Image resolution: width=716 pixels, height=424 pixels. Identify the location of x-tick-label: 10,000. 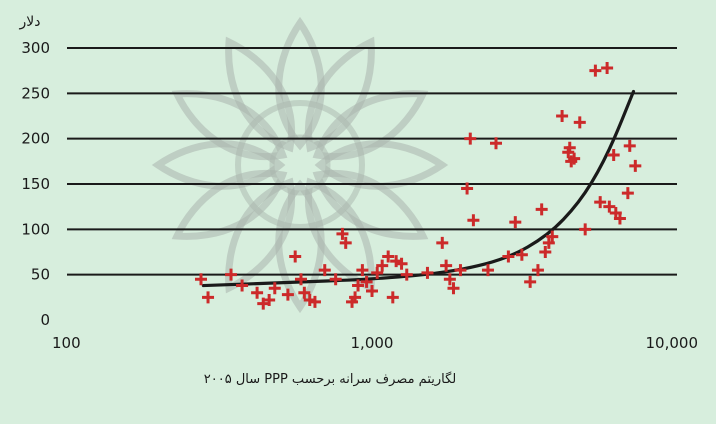
(672, 343).